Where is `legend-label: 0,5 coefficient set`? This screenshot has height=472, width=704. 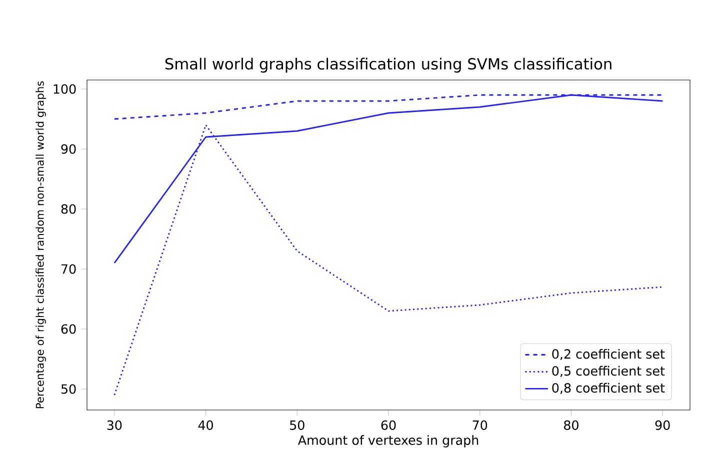 legend-label: 0,5 coefficient set is located at coordinates (608, 372).